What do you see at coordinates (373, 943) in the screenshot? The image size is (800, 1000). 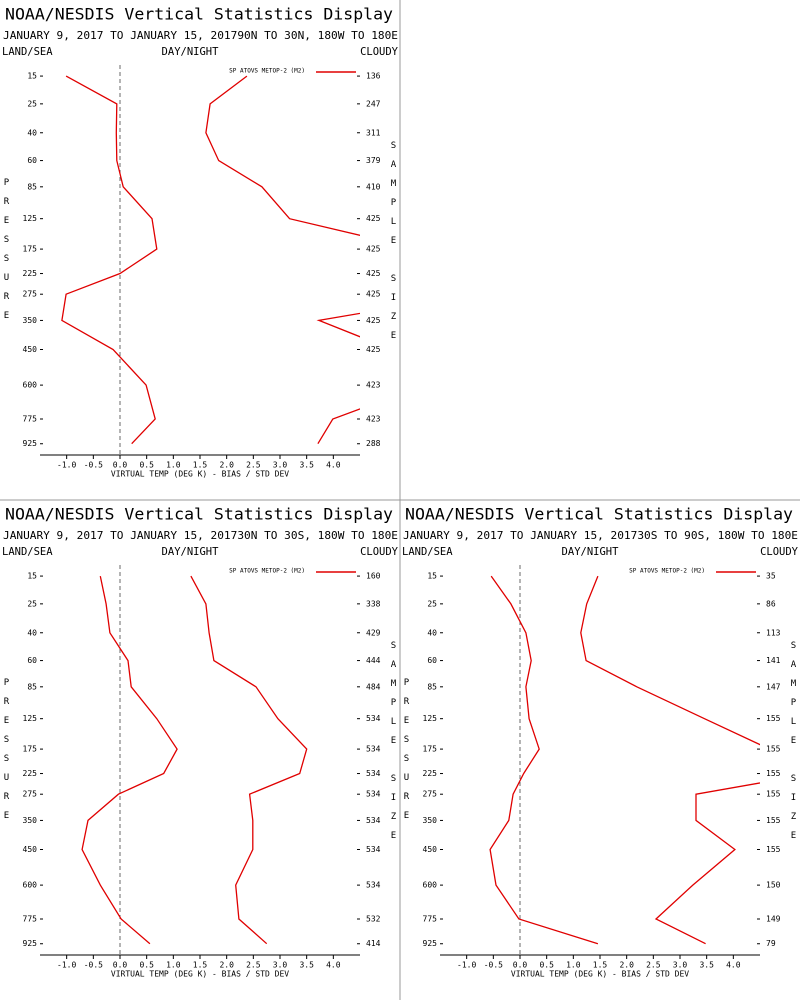 I see `sample-size-label: 414` at bounding box center [373, 943].